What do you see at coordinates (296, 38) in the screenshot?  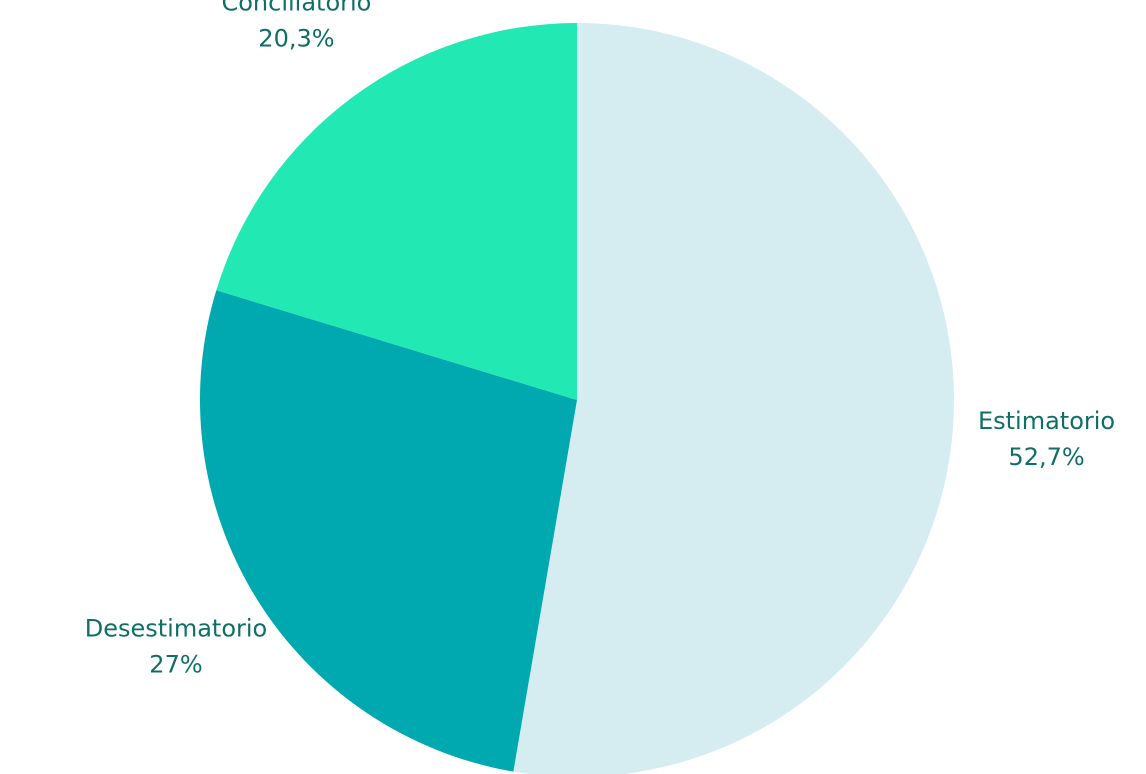 I see `slice-value: 20,3%` at bounding box center [296, 38].